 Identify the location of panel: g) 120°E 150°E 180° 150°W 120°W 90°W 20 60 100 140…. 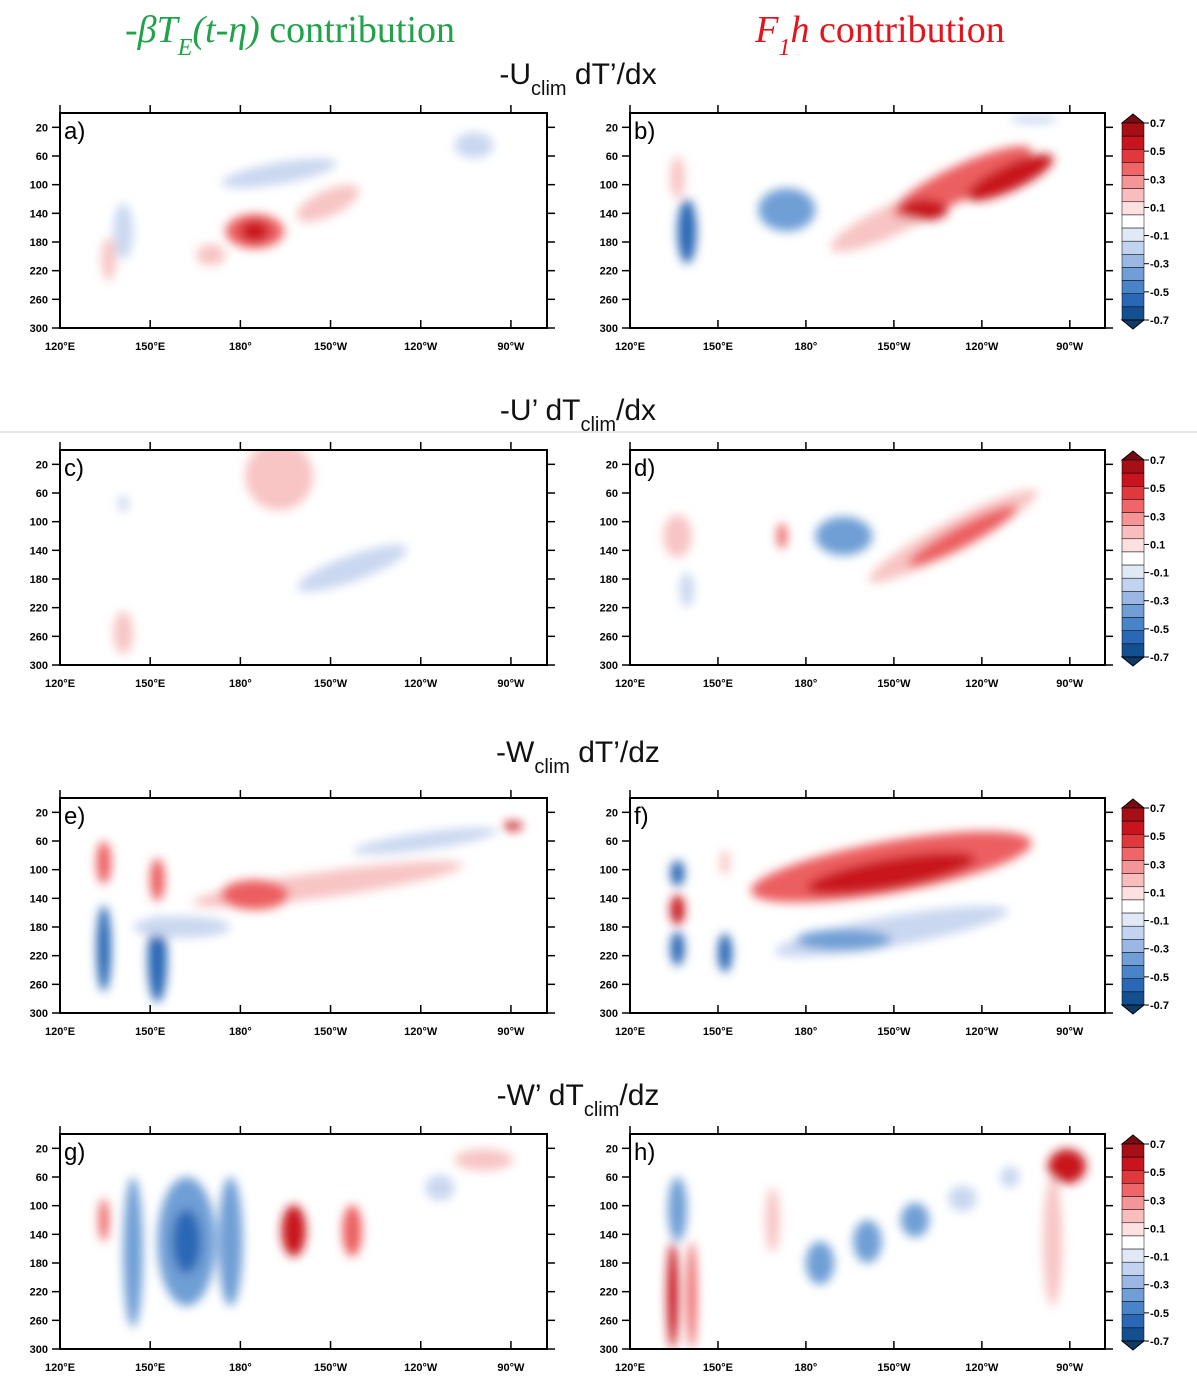
(292, 1250).